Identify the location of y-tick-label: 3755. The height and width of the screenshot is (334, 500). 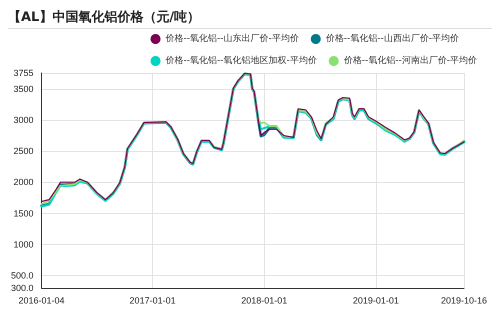
(23, 73).